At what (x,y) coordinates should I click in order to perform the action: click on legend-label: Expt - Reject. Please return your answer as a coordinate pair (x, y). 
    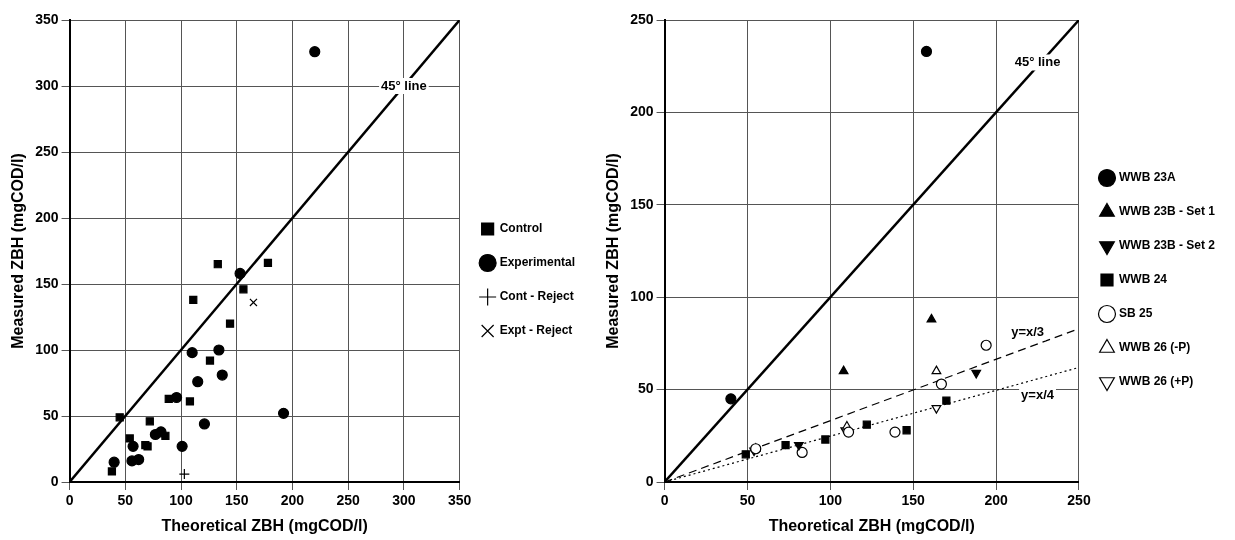
    Looking at the image, I should click on (536, 330).